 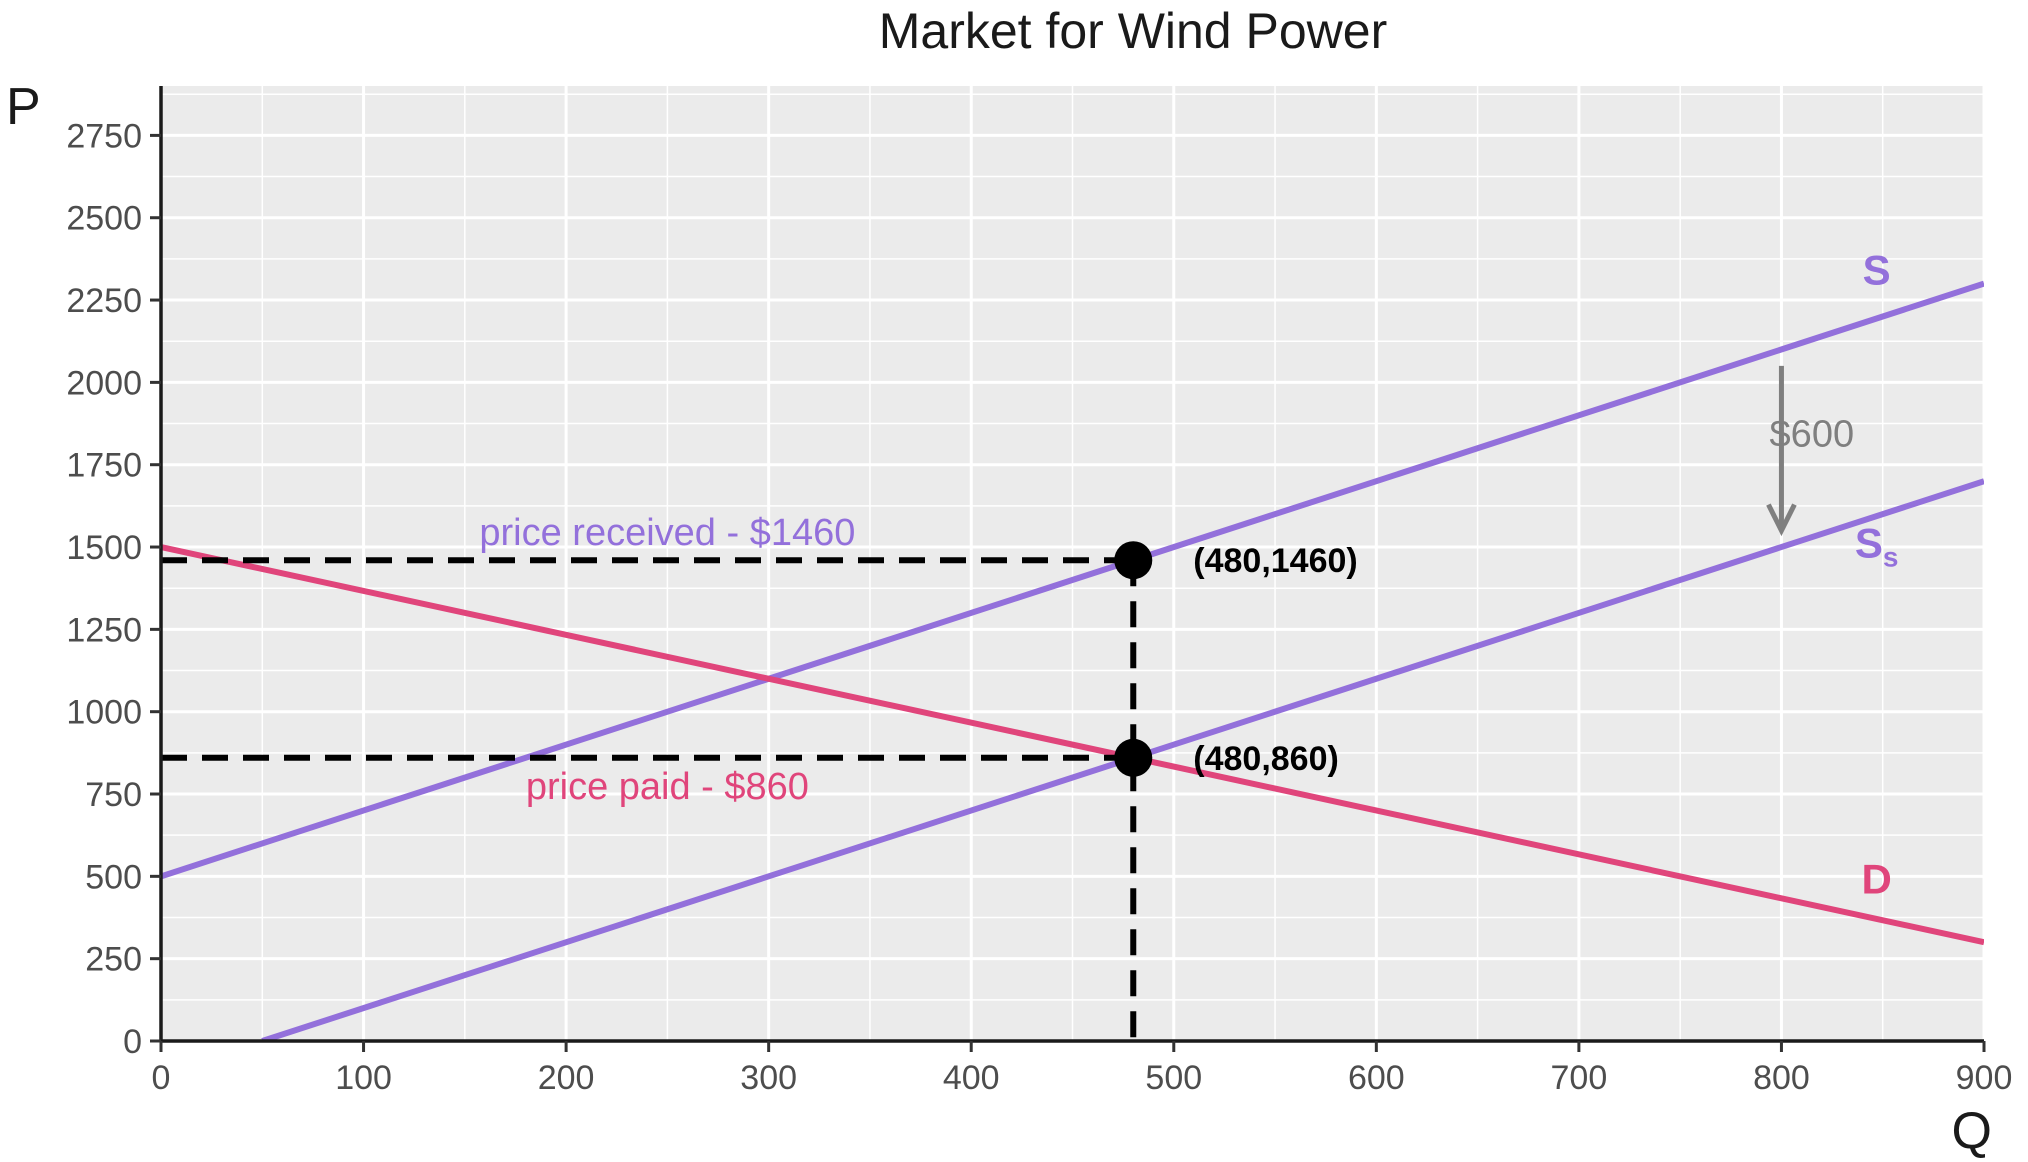 I want to click on subsidy-arrow, so click(x=1781, y=451).